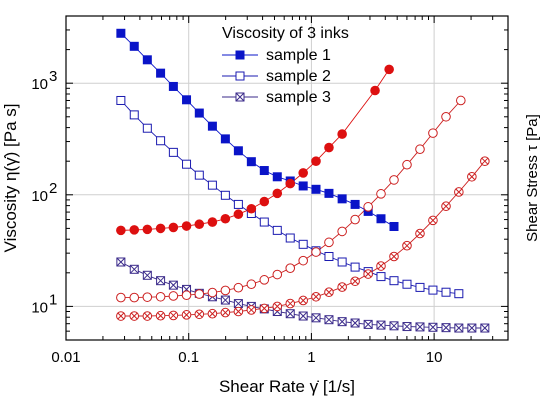 The width and height of the screenshot is (550, 403). Describe the element at coordinates (532, 178) in the screenshot. I see `y2-axis-label: Shear Stress τ [Pa]` at that location.